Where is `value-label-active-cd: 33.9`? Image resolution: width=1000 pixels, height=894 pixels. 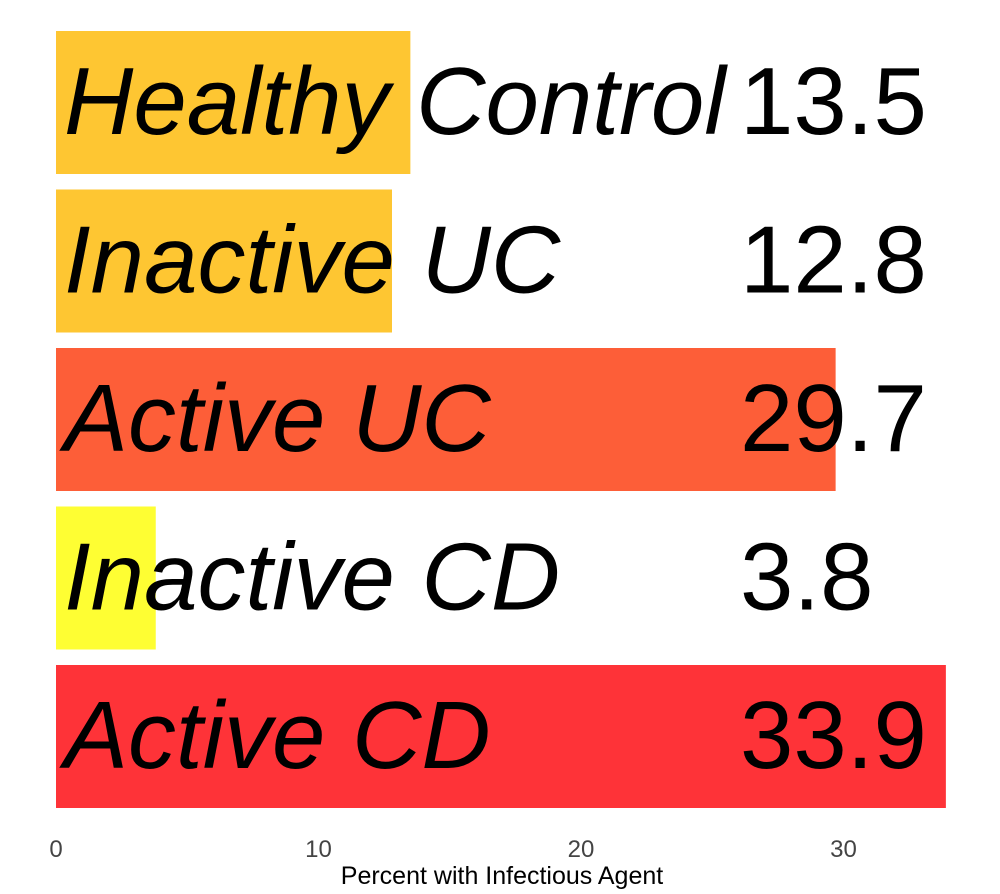
value-label-active-cd: 33.9 is located at coordinates (833, 735).